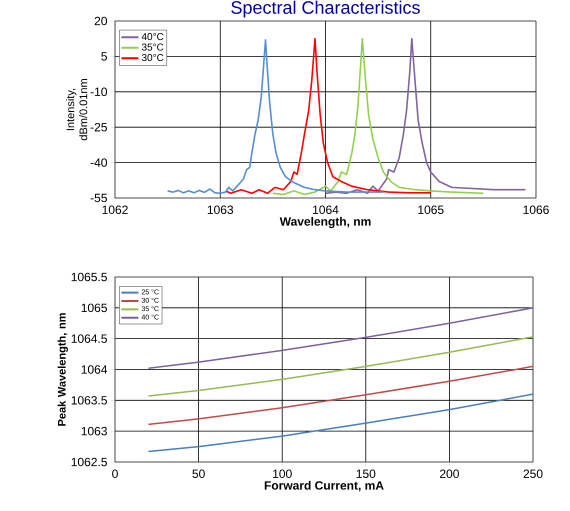 The height and width of the screenshot is (511, 570). Describe the element at coordinates (98, 127) in the screenshot. I see `y-tick-label: -25` at that location.